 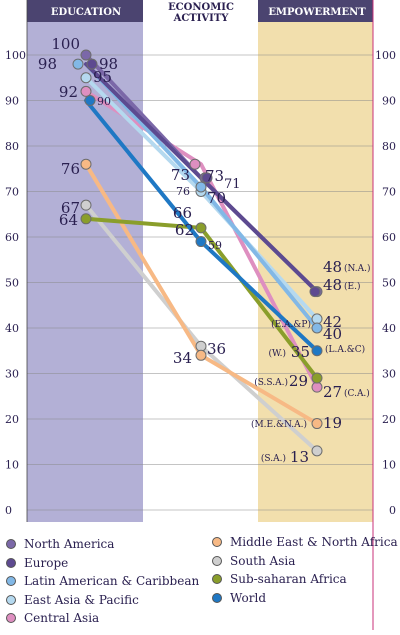 I want to click on category-label-education: EDUCATION, so click(x=86, y=12).